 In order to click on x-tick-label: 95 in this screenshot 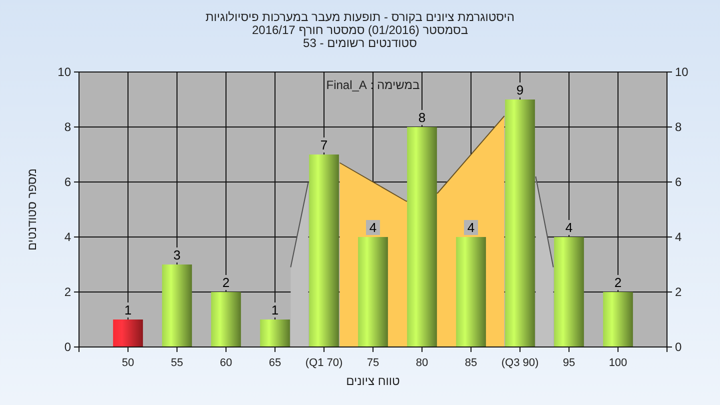, I will do `click(569, 363)`.